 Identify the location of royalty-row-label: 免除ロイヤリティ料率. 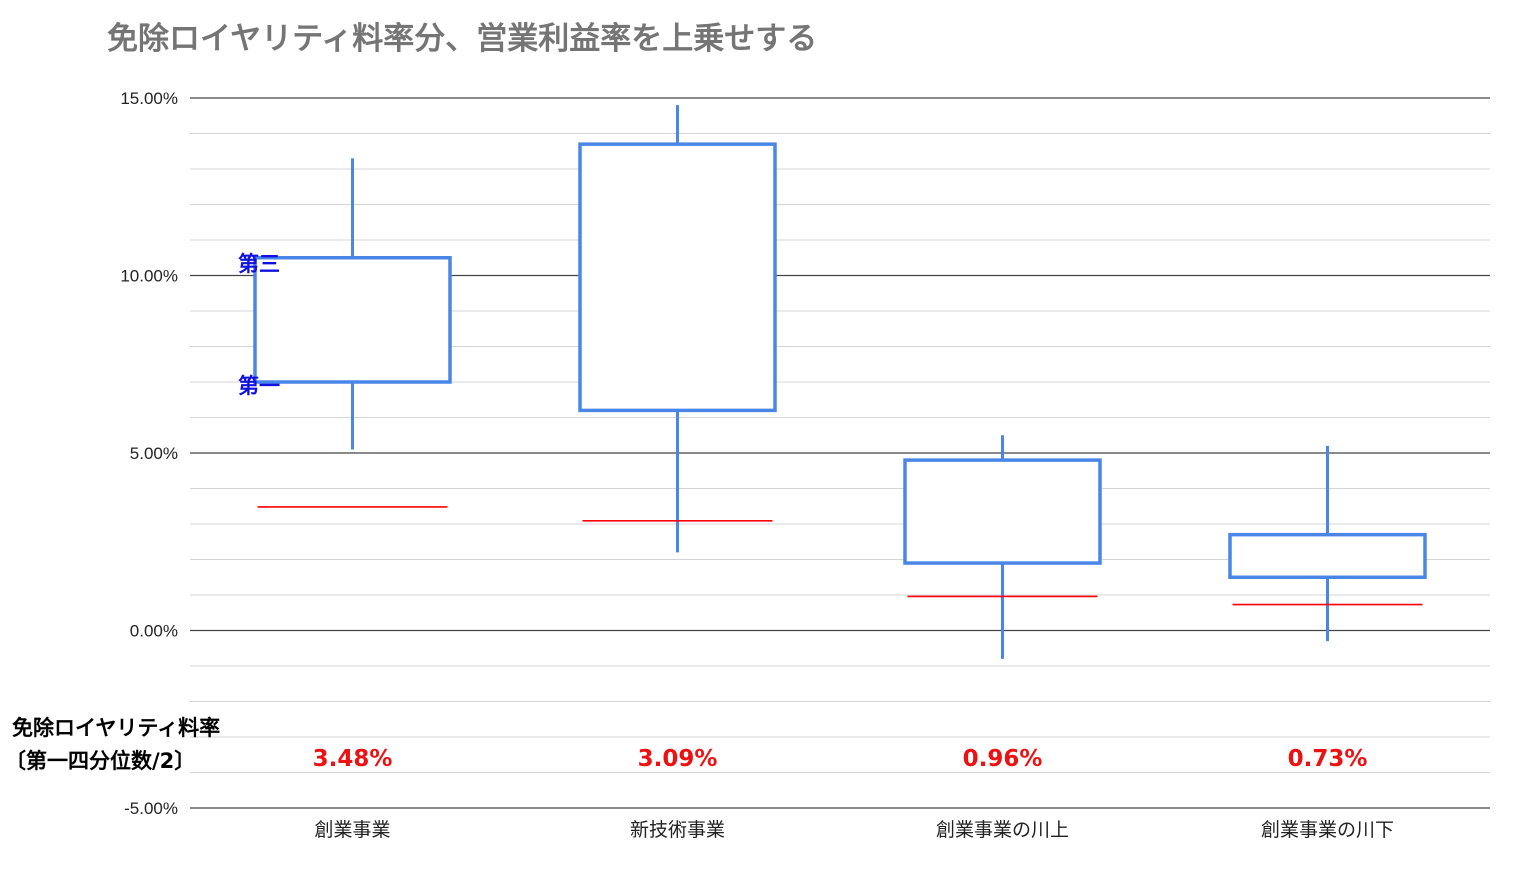
(116, 728).